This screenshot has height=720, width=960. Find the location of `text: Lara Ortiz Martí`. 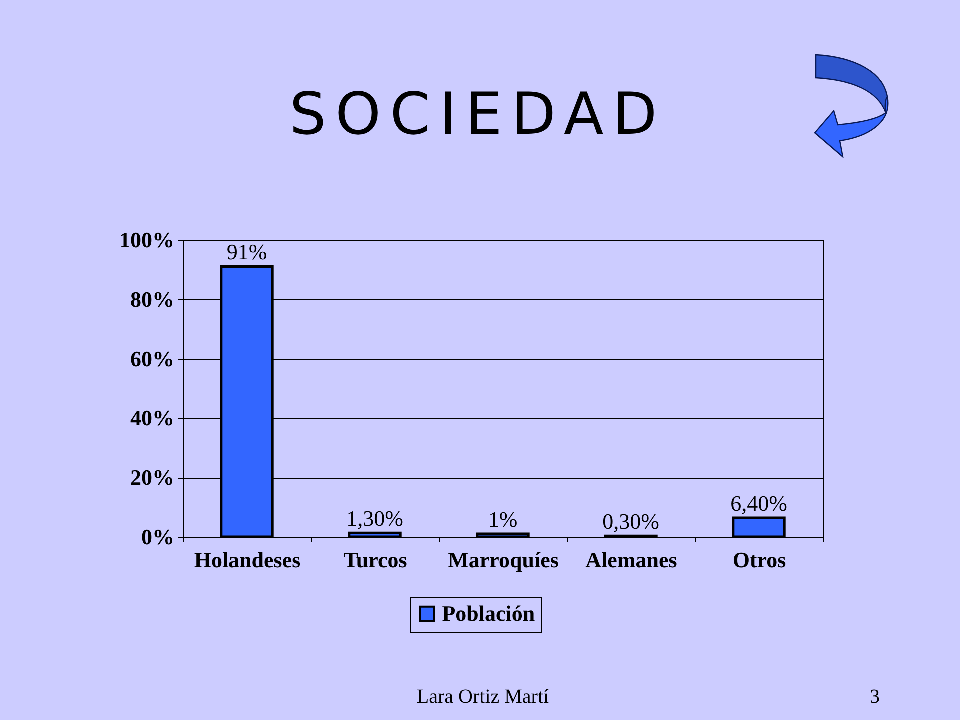

text: Lara Ortiz Martí is located at coordinates (483, 697).